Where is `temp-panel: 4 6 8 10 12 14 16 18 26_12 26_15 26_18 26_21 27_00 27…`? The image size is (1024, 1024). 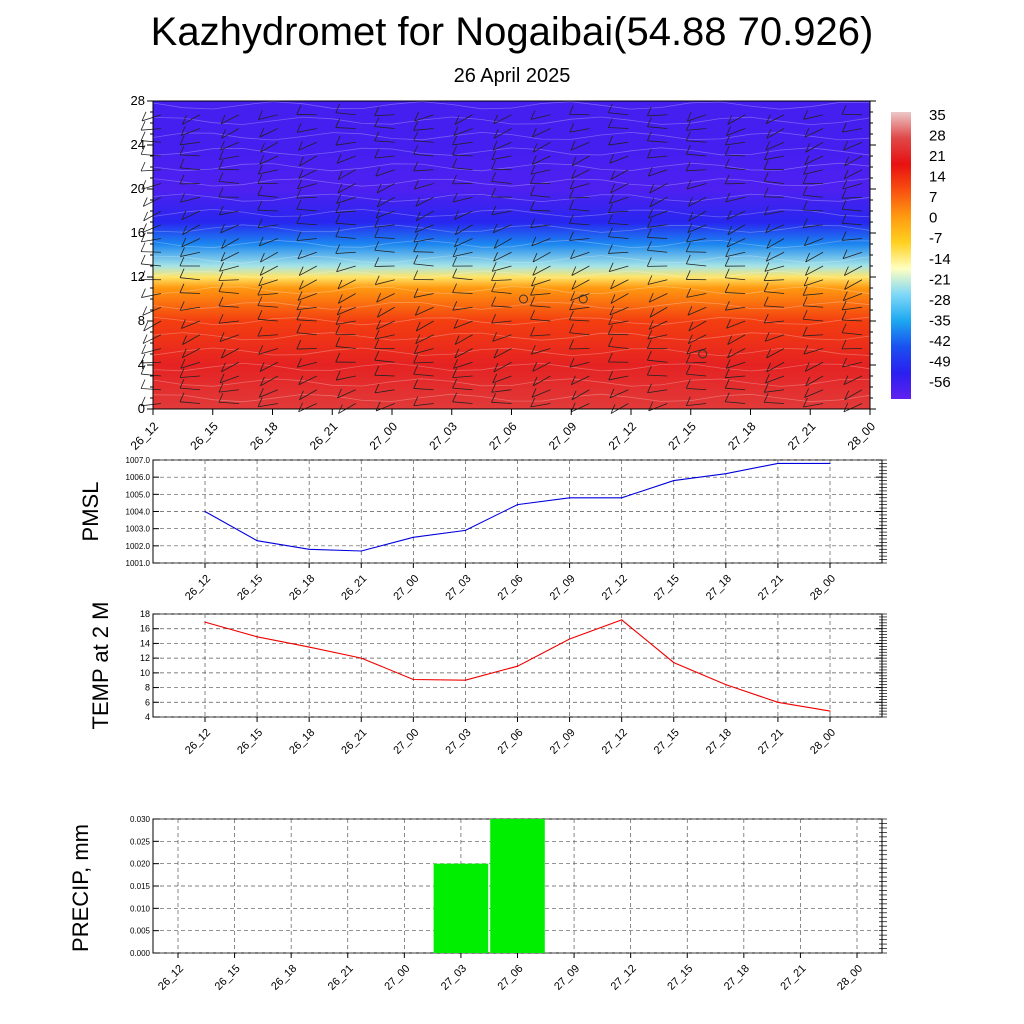 temp-panel: 4 6 8 10 12 14 16 18 26_12 26_15 26_18 26_21 27_00 27… is located at coordinates (487, 679).